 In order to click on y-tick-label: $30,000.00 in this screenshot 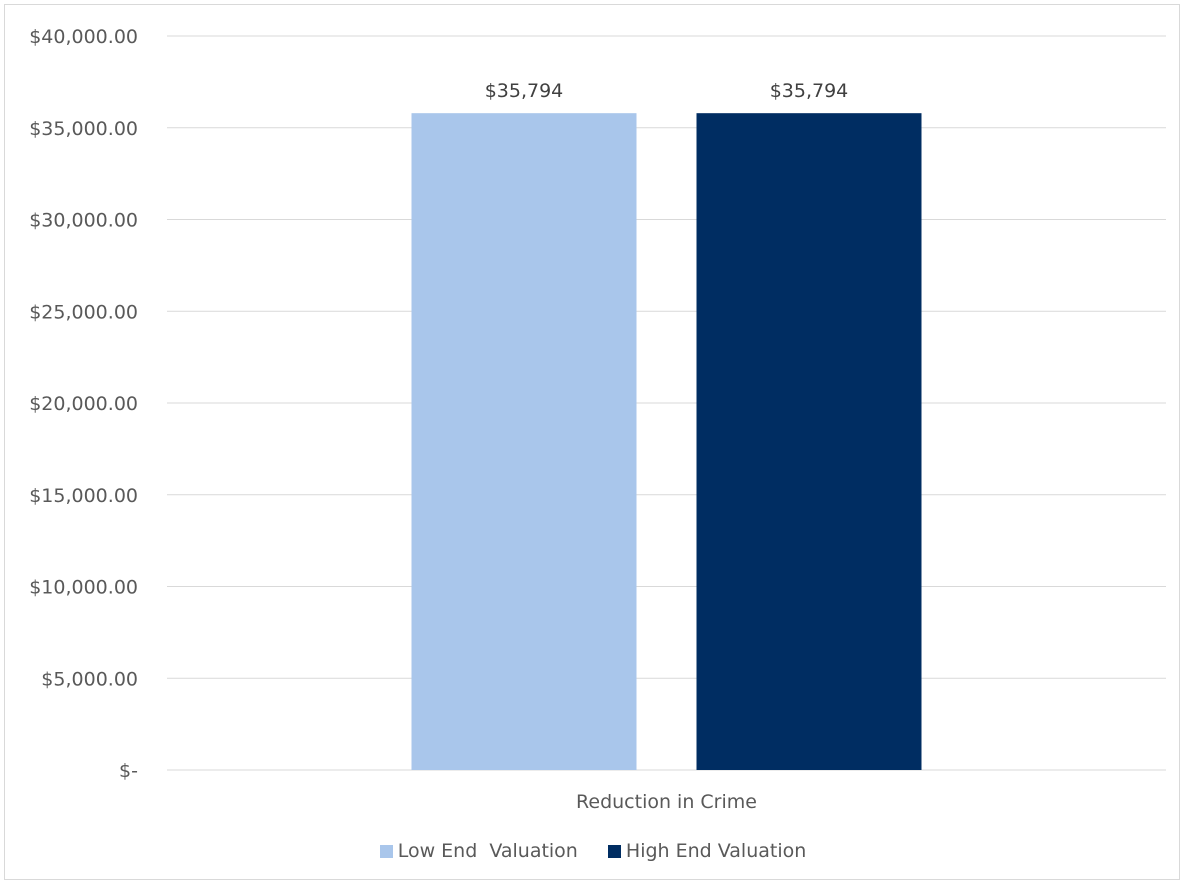, I will do `click(83, 221)`.